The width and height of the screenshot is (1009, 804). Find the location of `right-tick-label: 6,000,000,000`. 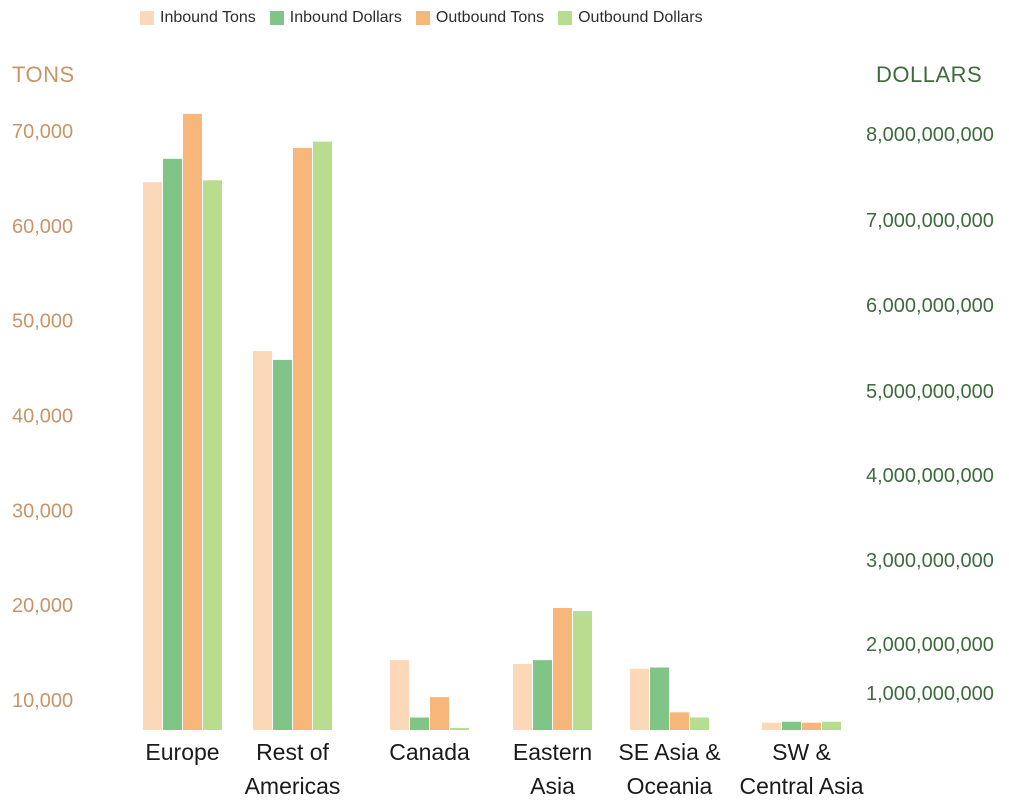

right-tick-label: 6,000,000,000 is located at coordinates (930, 306).